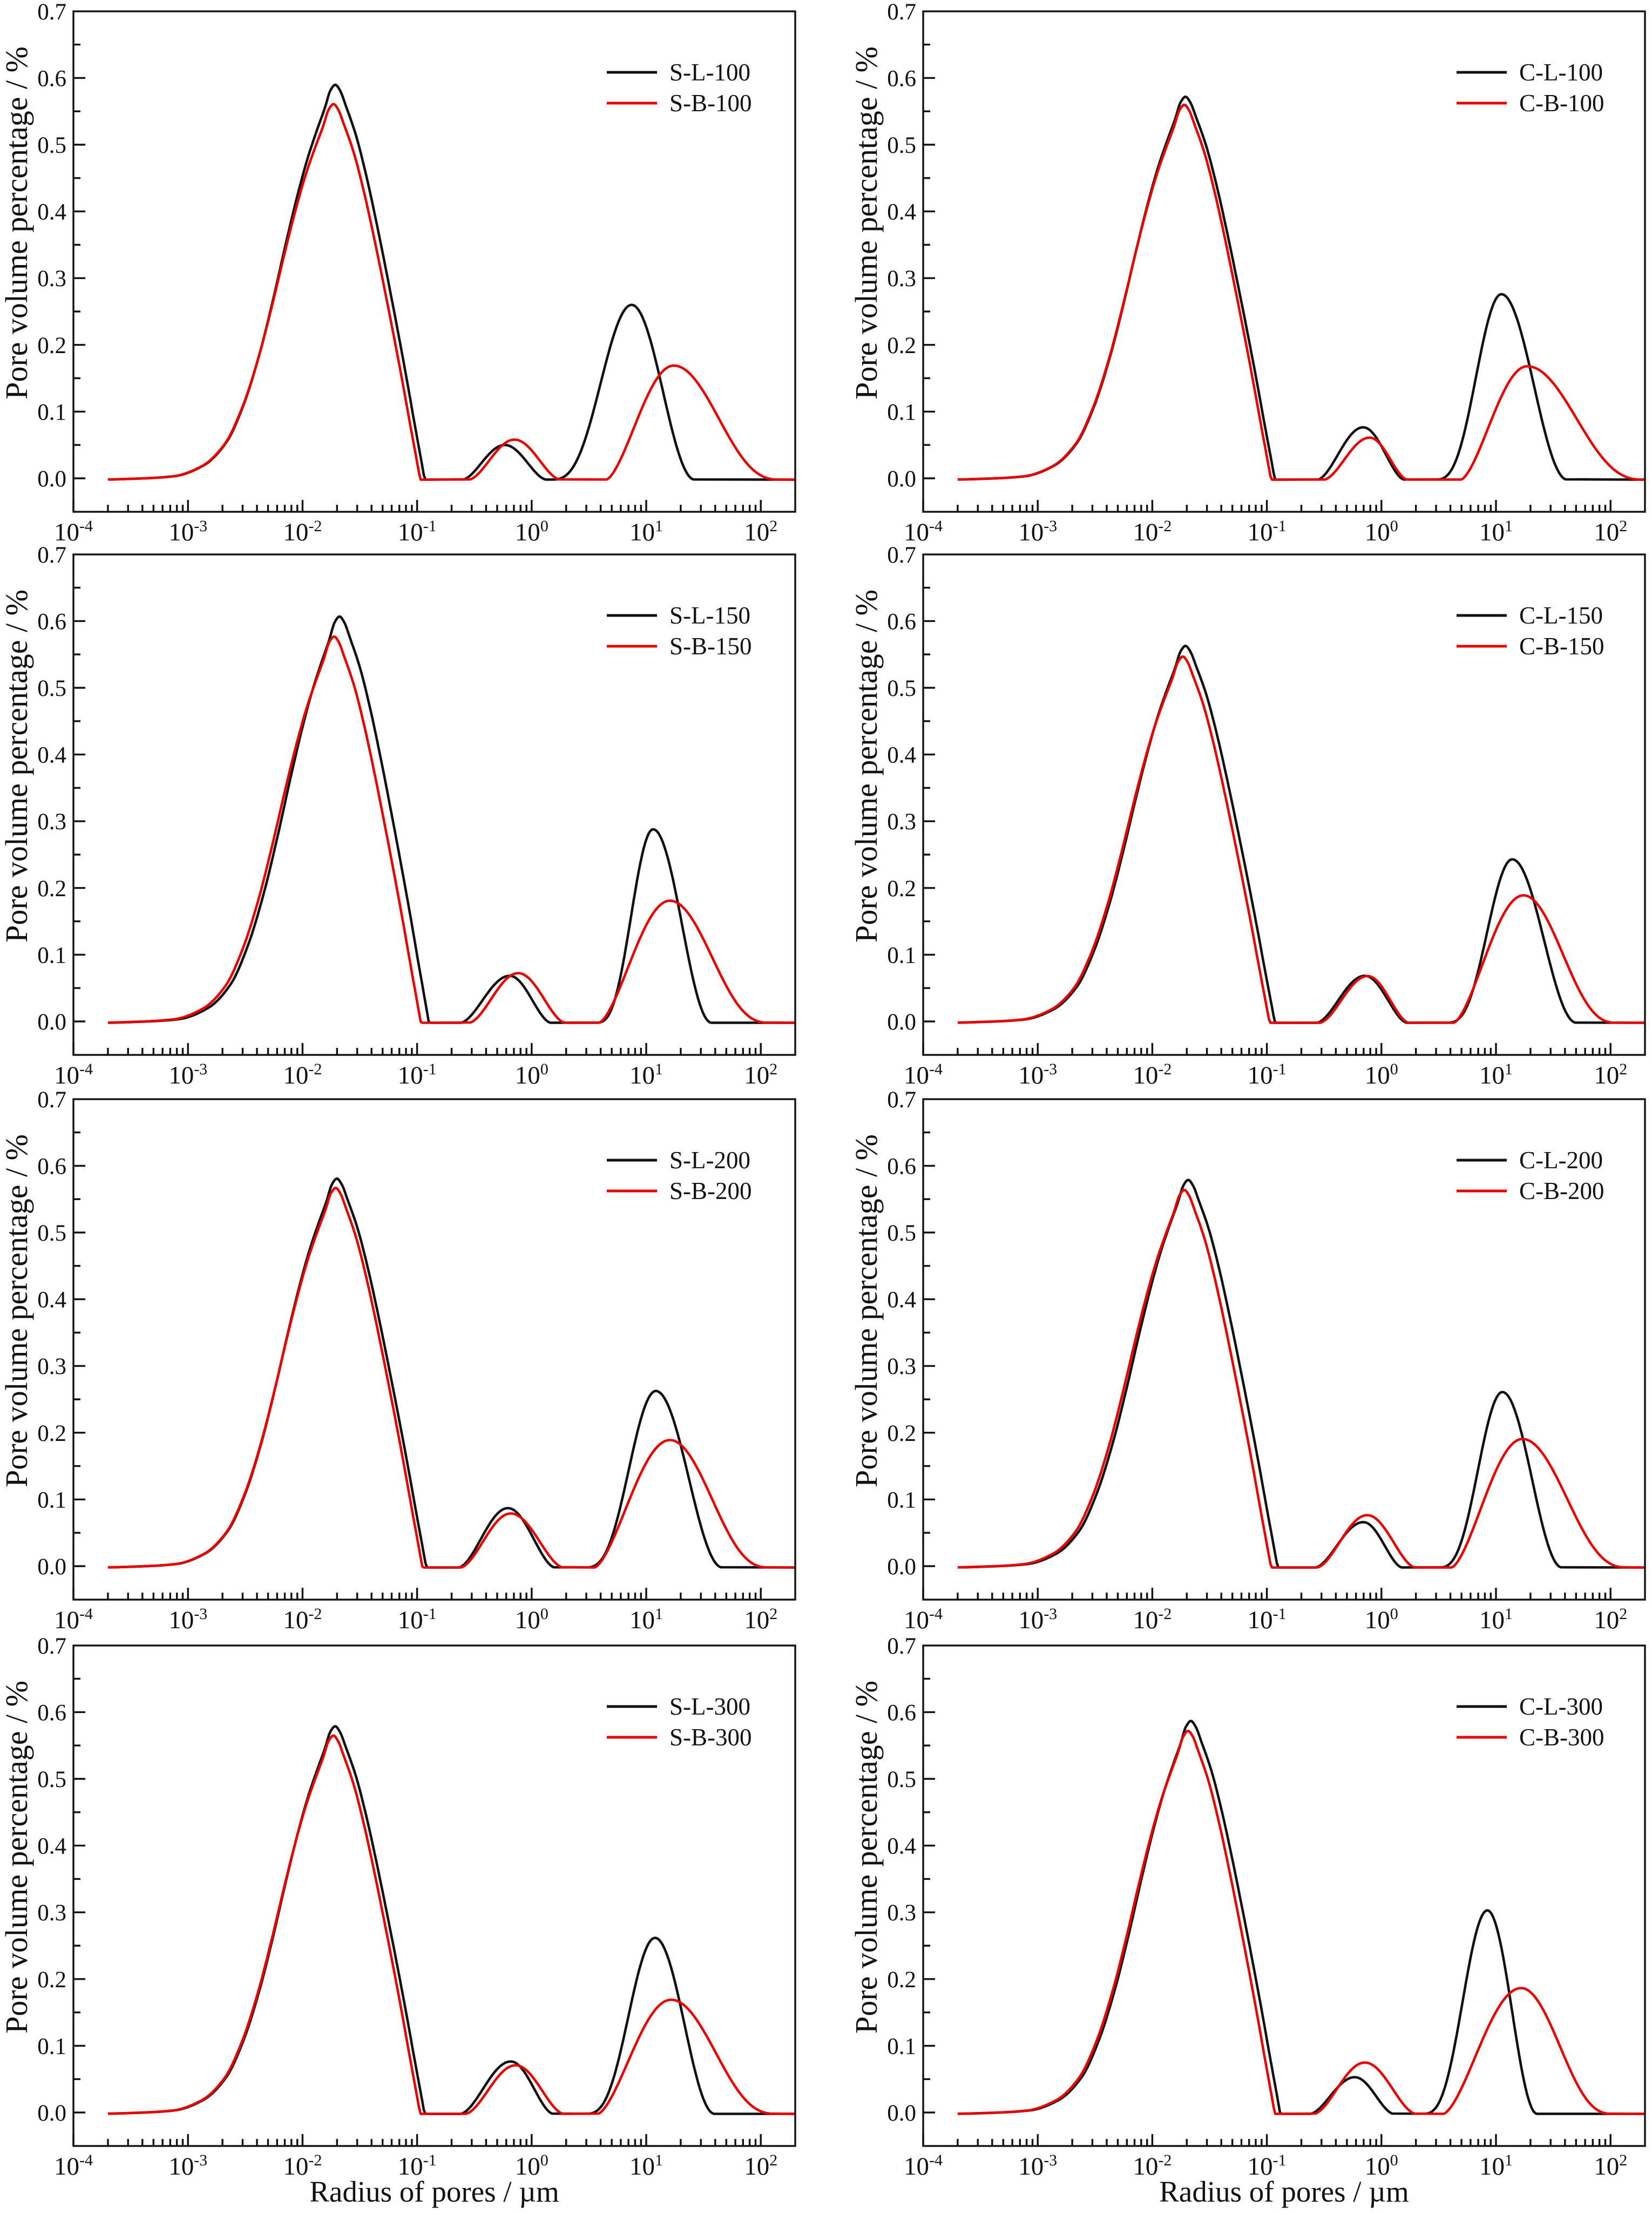 The height and width of the screenshot is (2214, 1652). What do you see at coordinates (1561, 646) in the screenshot?
I see `svg-text: C-B-150` at bounding box center [1561, 646].